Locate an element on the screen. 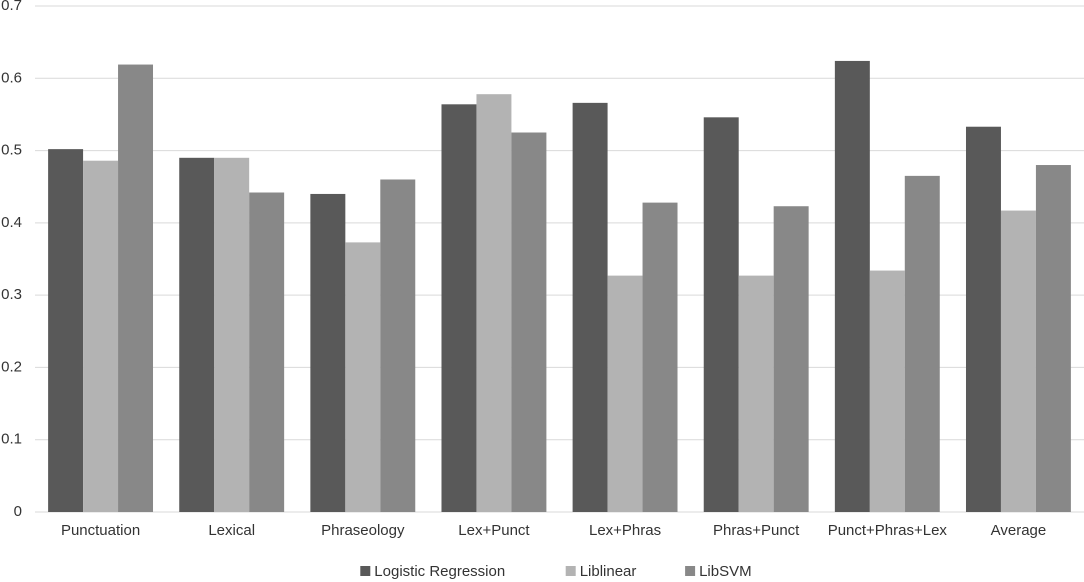 The width and height of the screenshot is (1084, 582). y-tick-label: 0.6 is located at coordinates (11, 77).